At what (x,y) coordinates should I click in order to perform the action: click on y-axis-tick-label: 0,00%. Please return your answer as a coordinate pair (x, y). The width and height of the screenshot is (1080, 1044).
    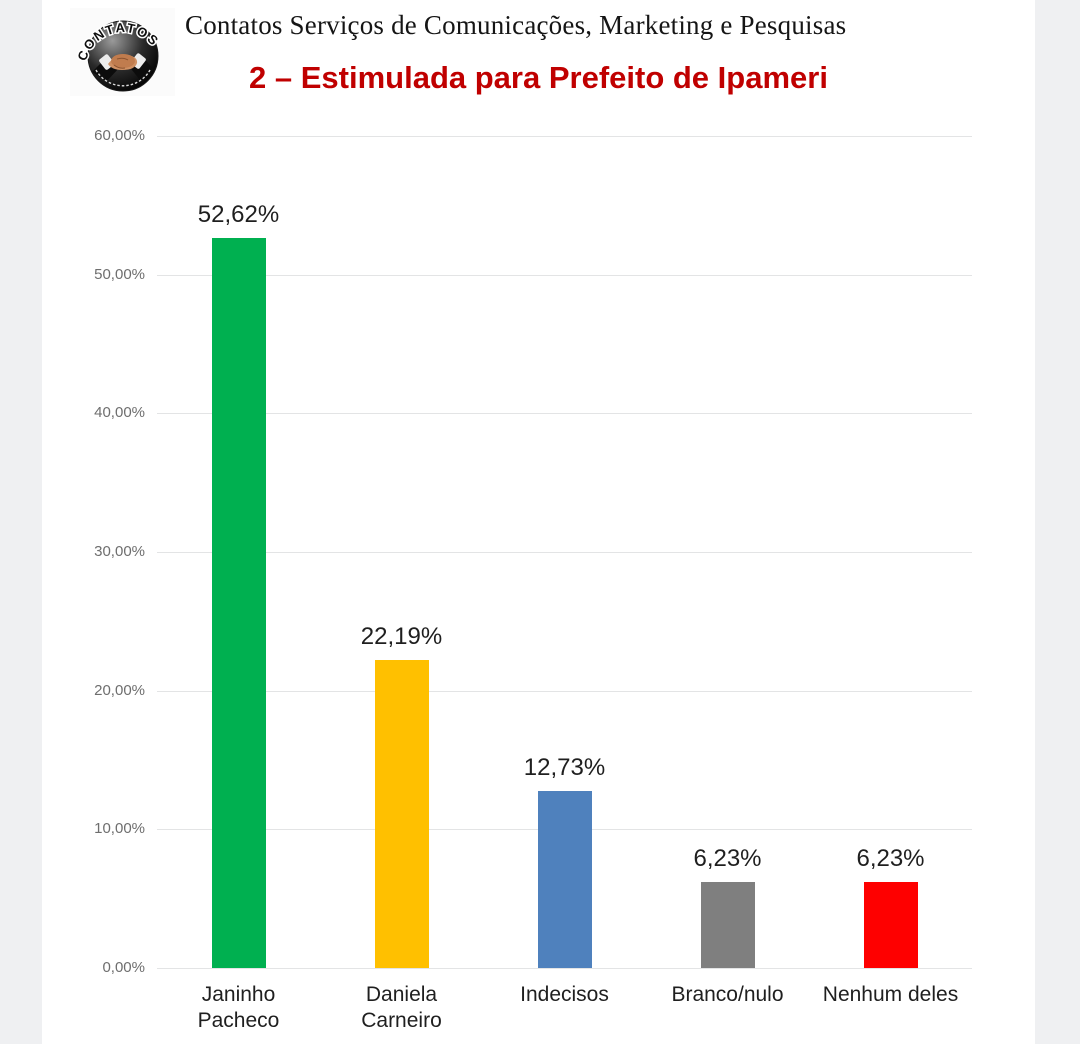
    Looking at the image, I should click on (123, 967).